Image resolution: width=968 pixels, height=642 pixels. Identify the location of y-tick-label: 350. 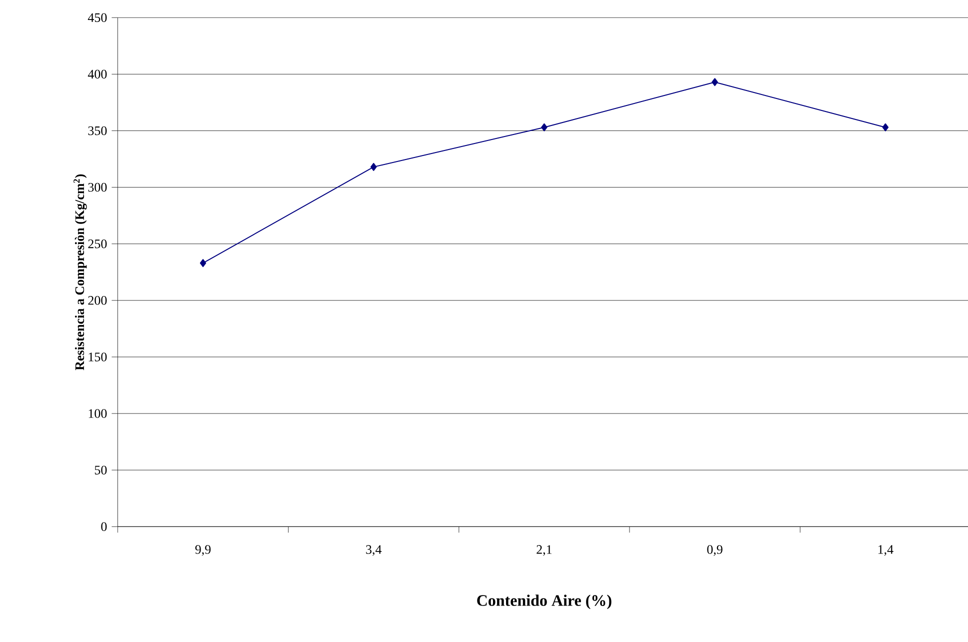
(97, 131).